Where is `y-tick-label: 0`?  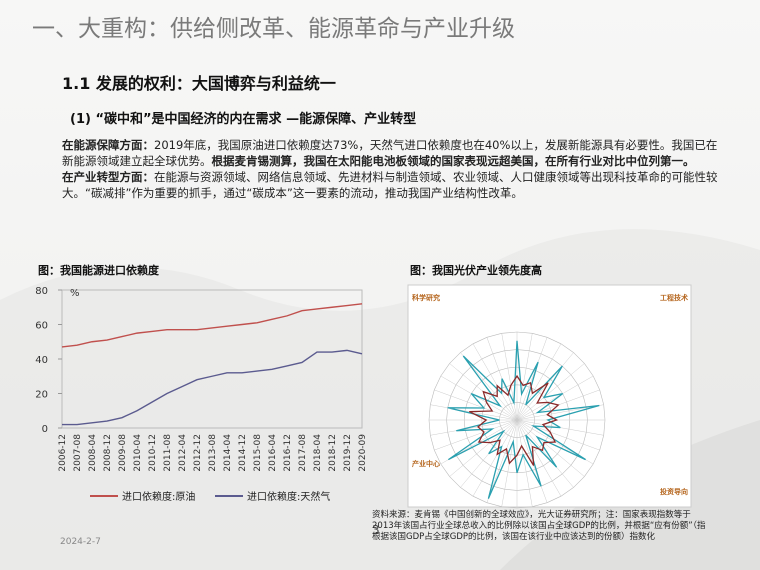 y-tick-label: 0 is located at coordinates (45, 429).